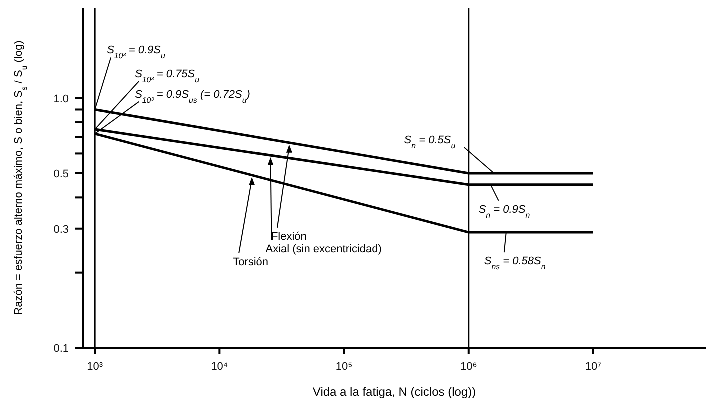  What do you see at coordinates (61, 230) in the screenshot?
I see `y-tick-label: 0.3` at bounding box center [61, 230].